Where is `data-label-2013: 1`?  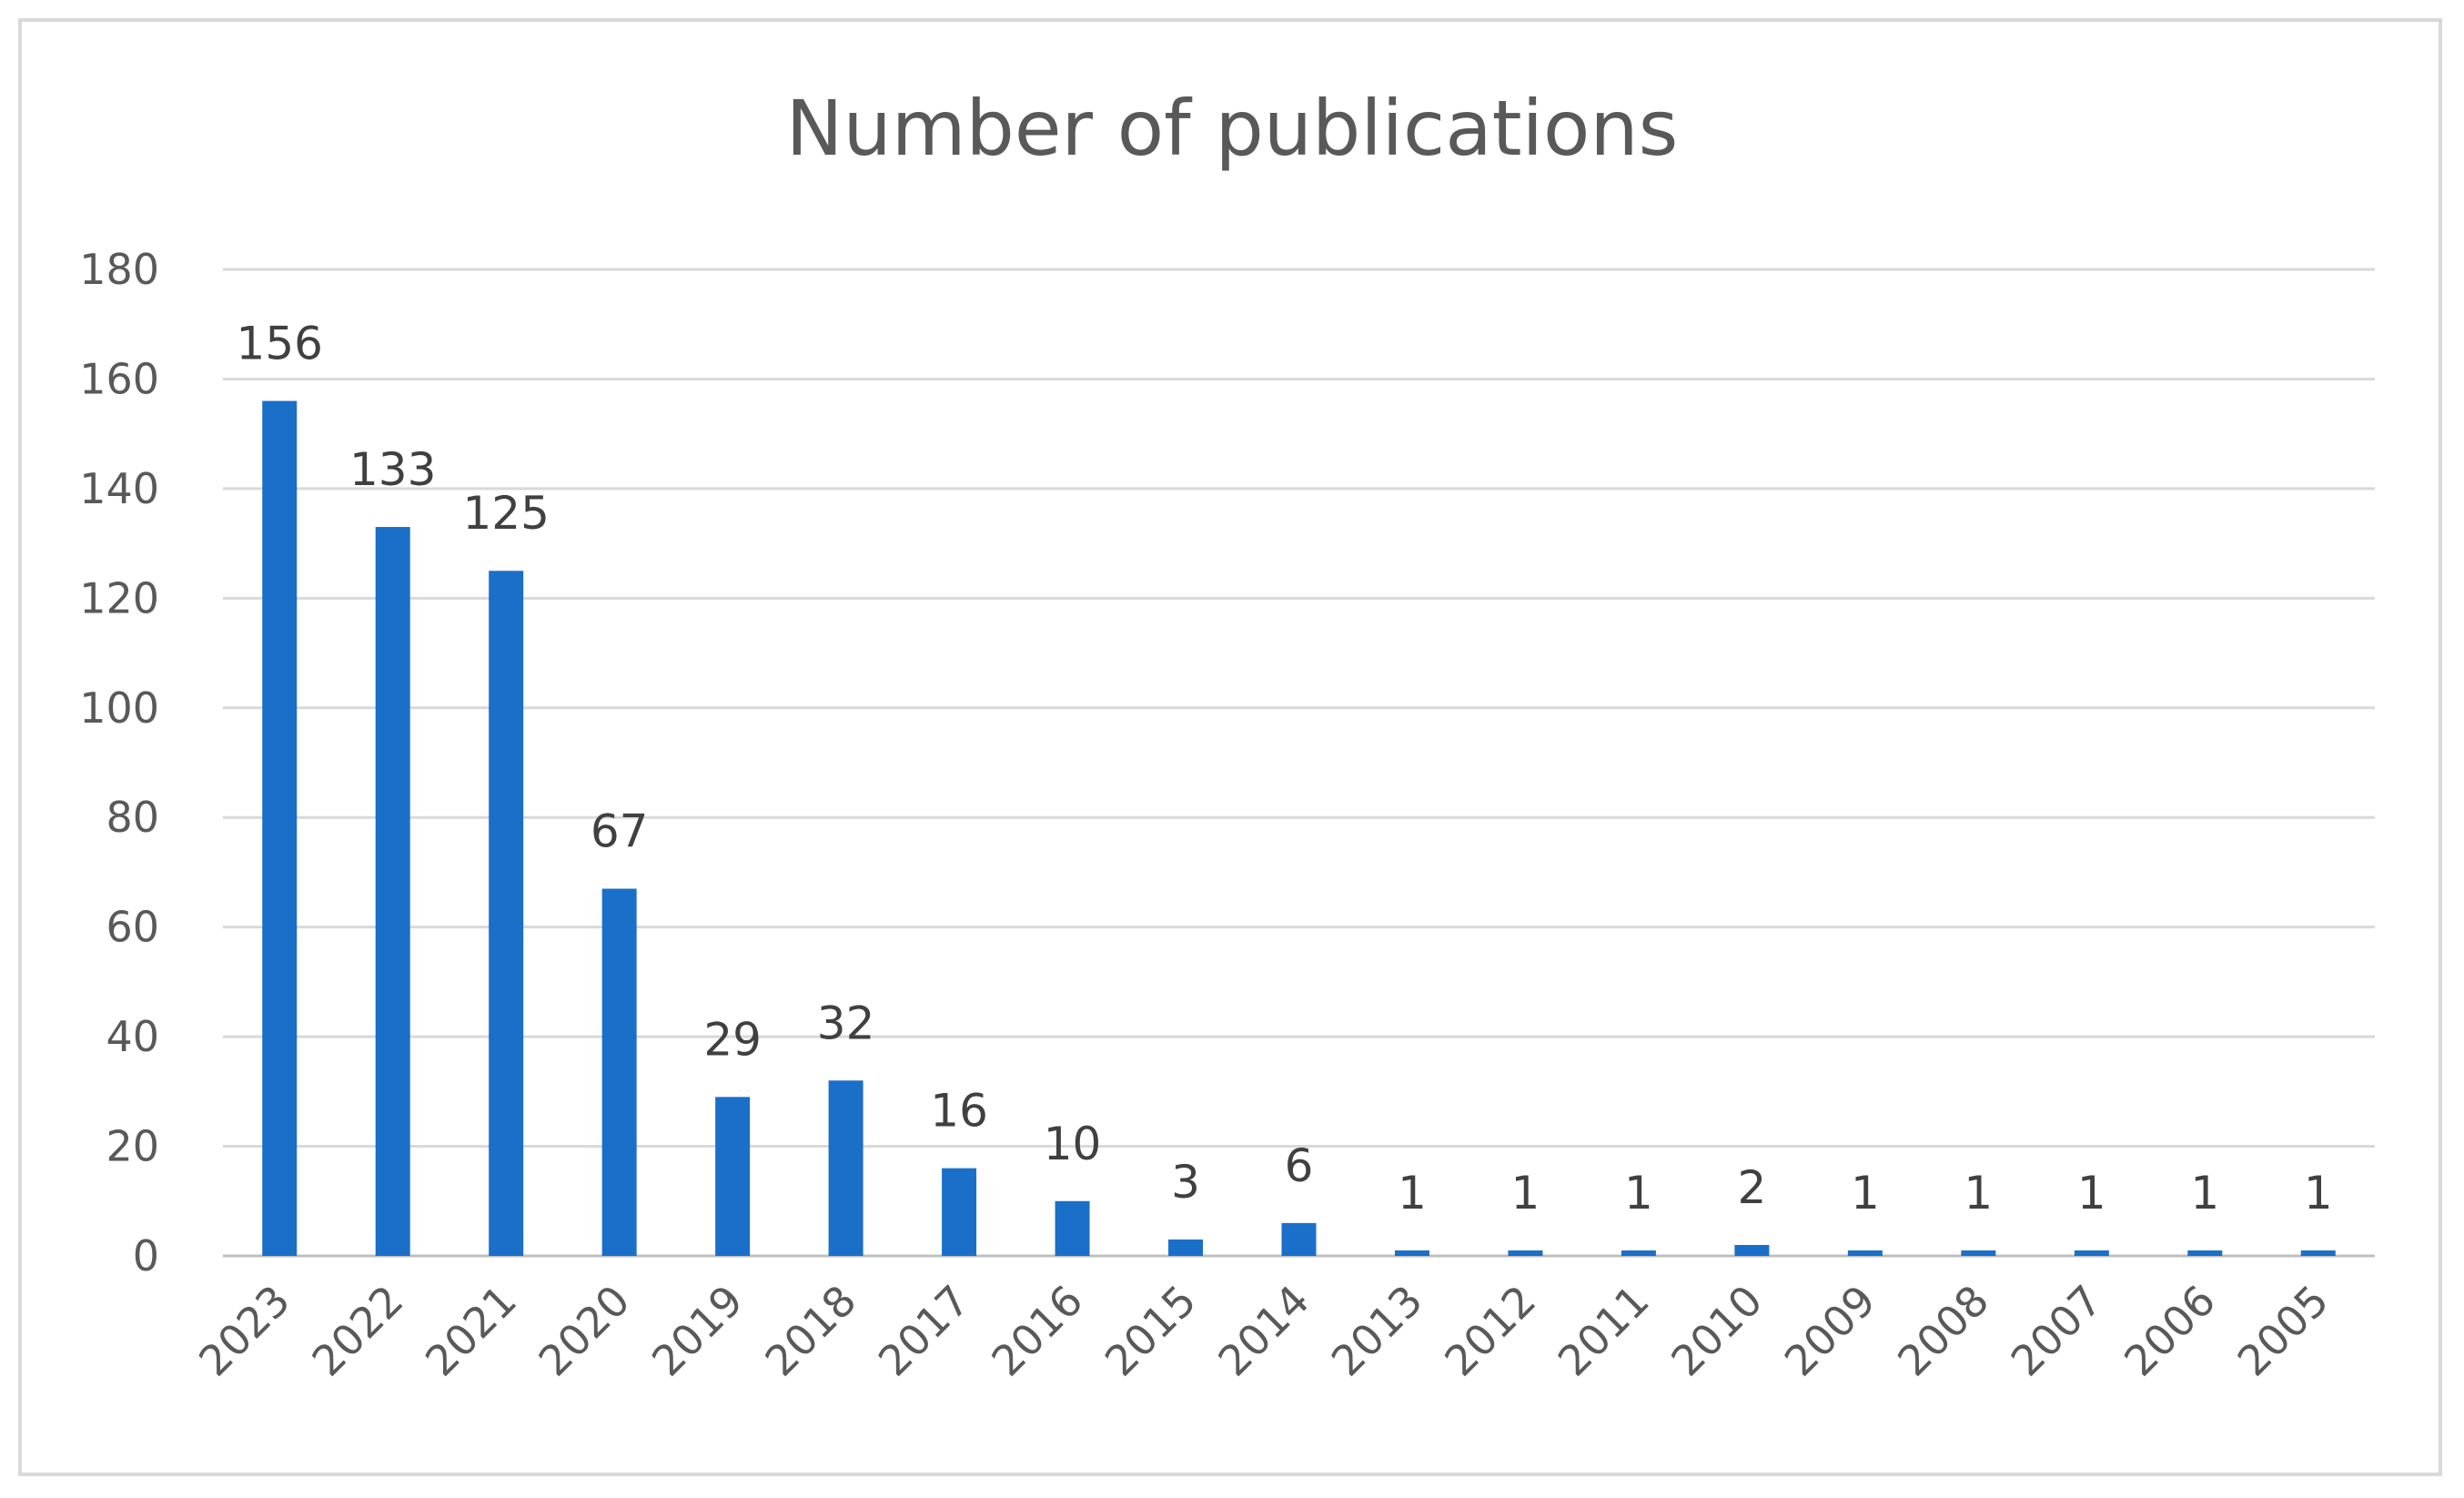
data-label-2013: 1 is located at coordinates (1412, 1194).